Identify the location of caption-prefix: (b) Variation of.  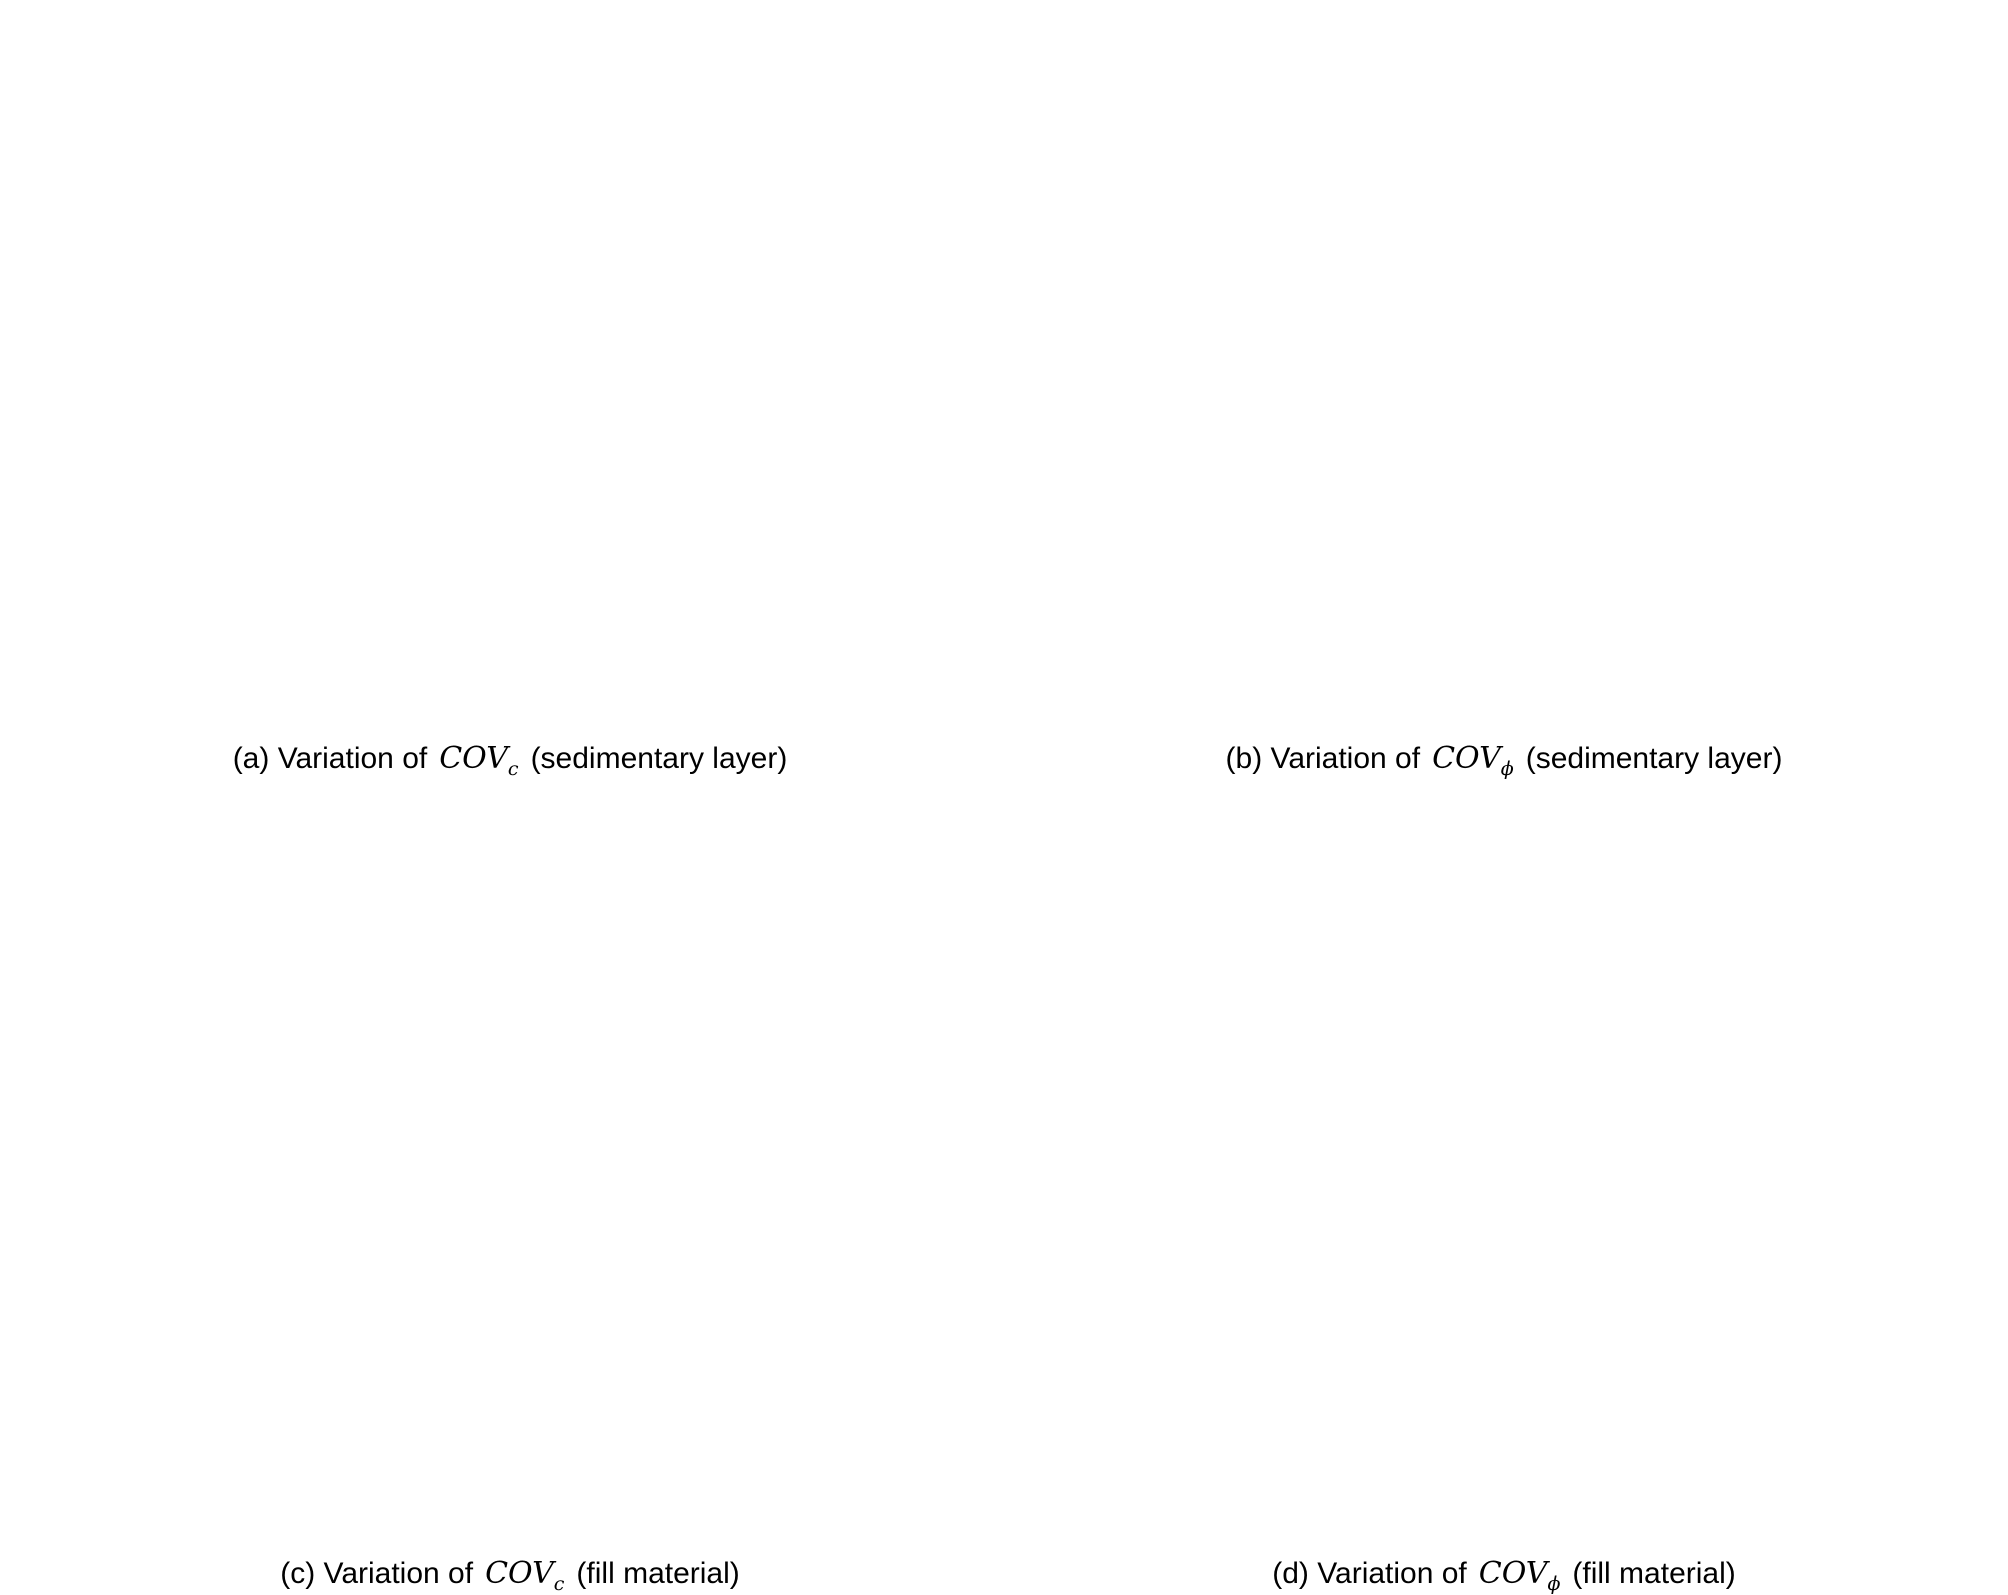
(1323, 758).